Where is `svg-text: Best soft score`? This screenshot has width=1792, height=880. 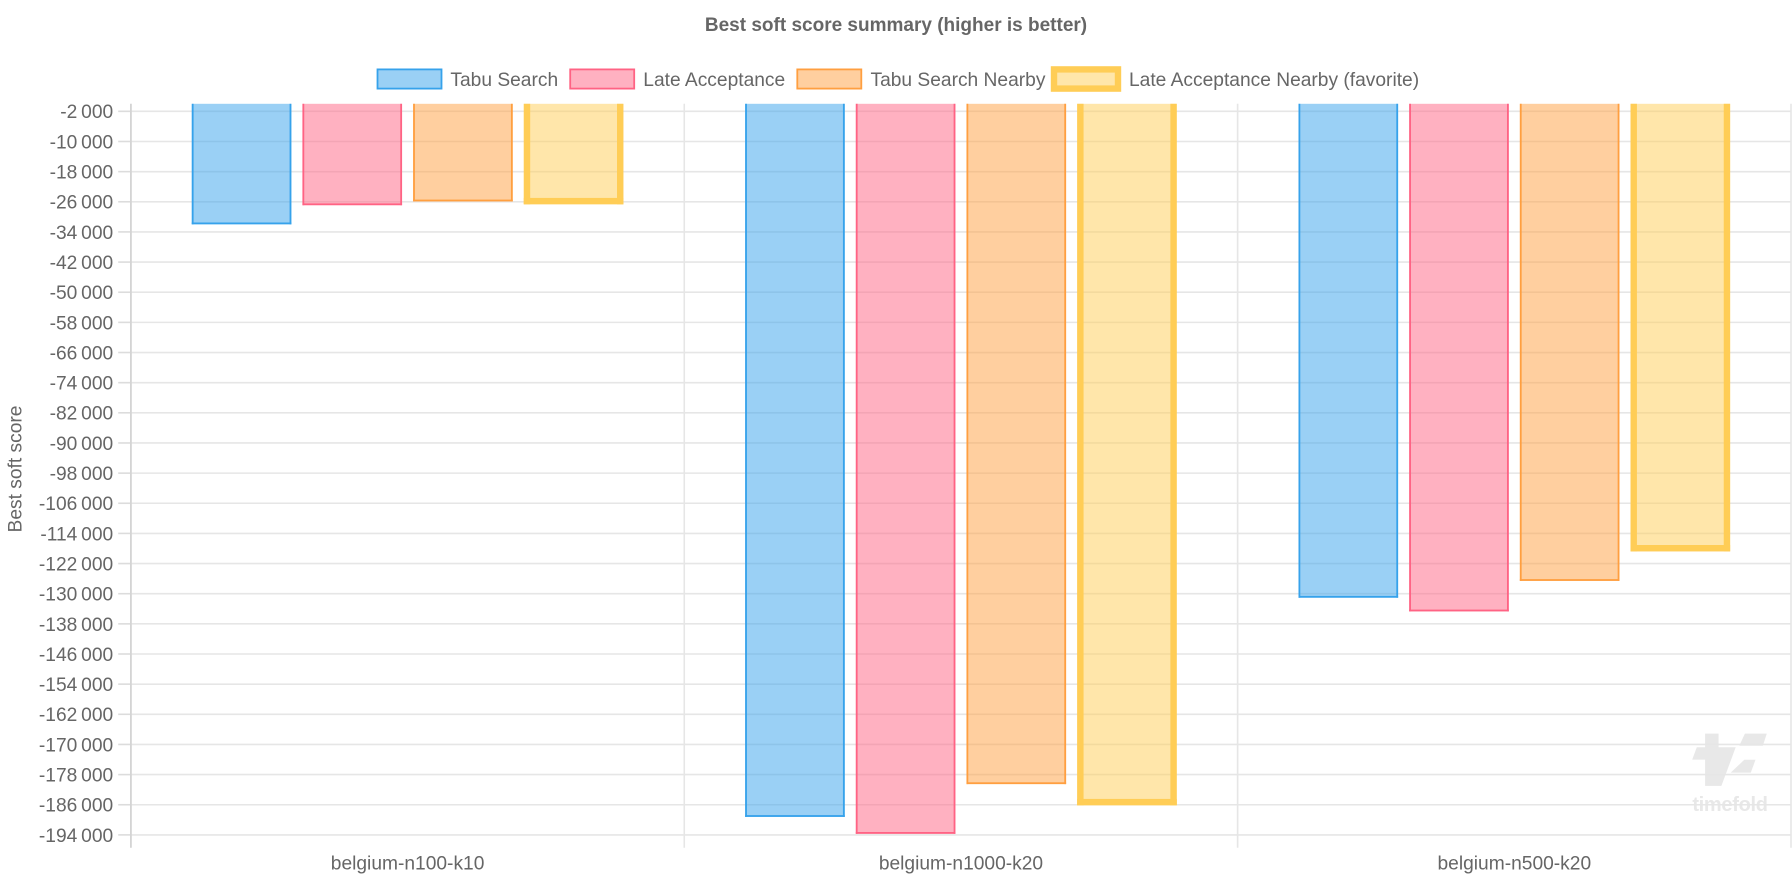
svg-text: Best soft score is located at coordinates (16, 469).